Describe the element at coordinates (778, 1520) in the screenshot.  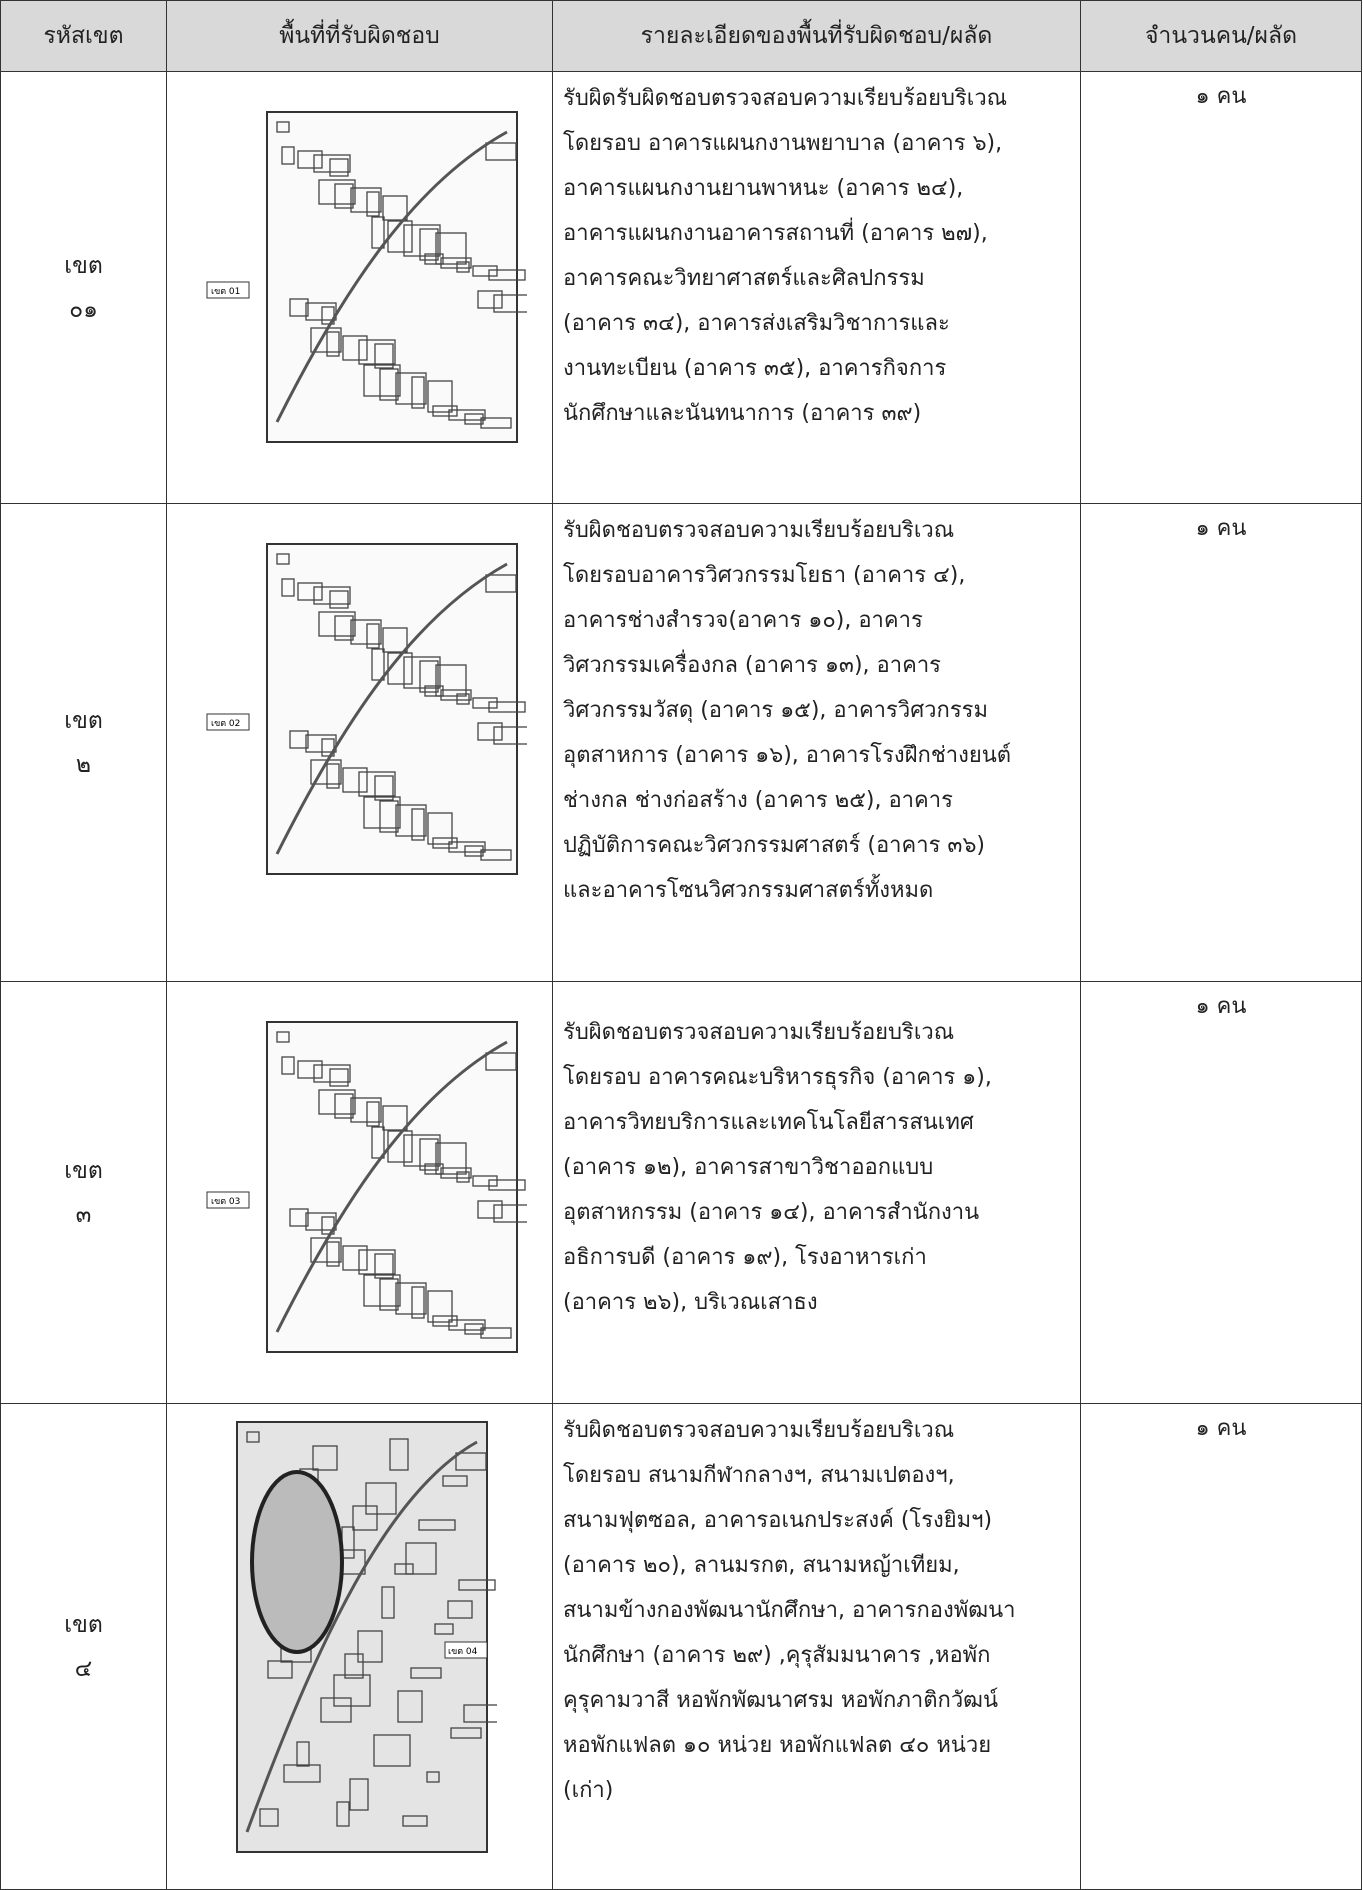
I see `detail-line: สนามฟุตซอล, อาคารอเนกประสงค์ (โรงยิมฯ)` at that location.